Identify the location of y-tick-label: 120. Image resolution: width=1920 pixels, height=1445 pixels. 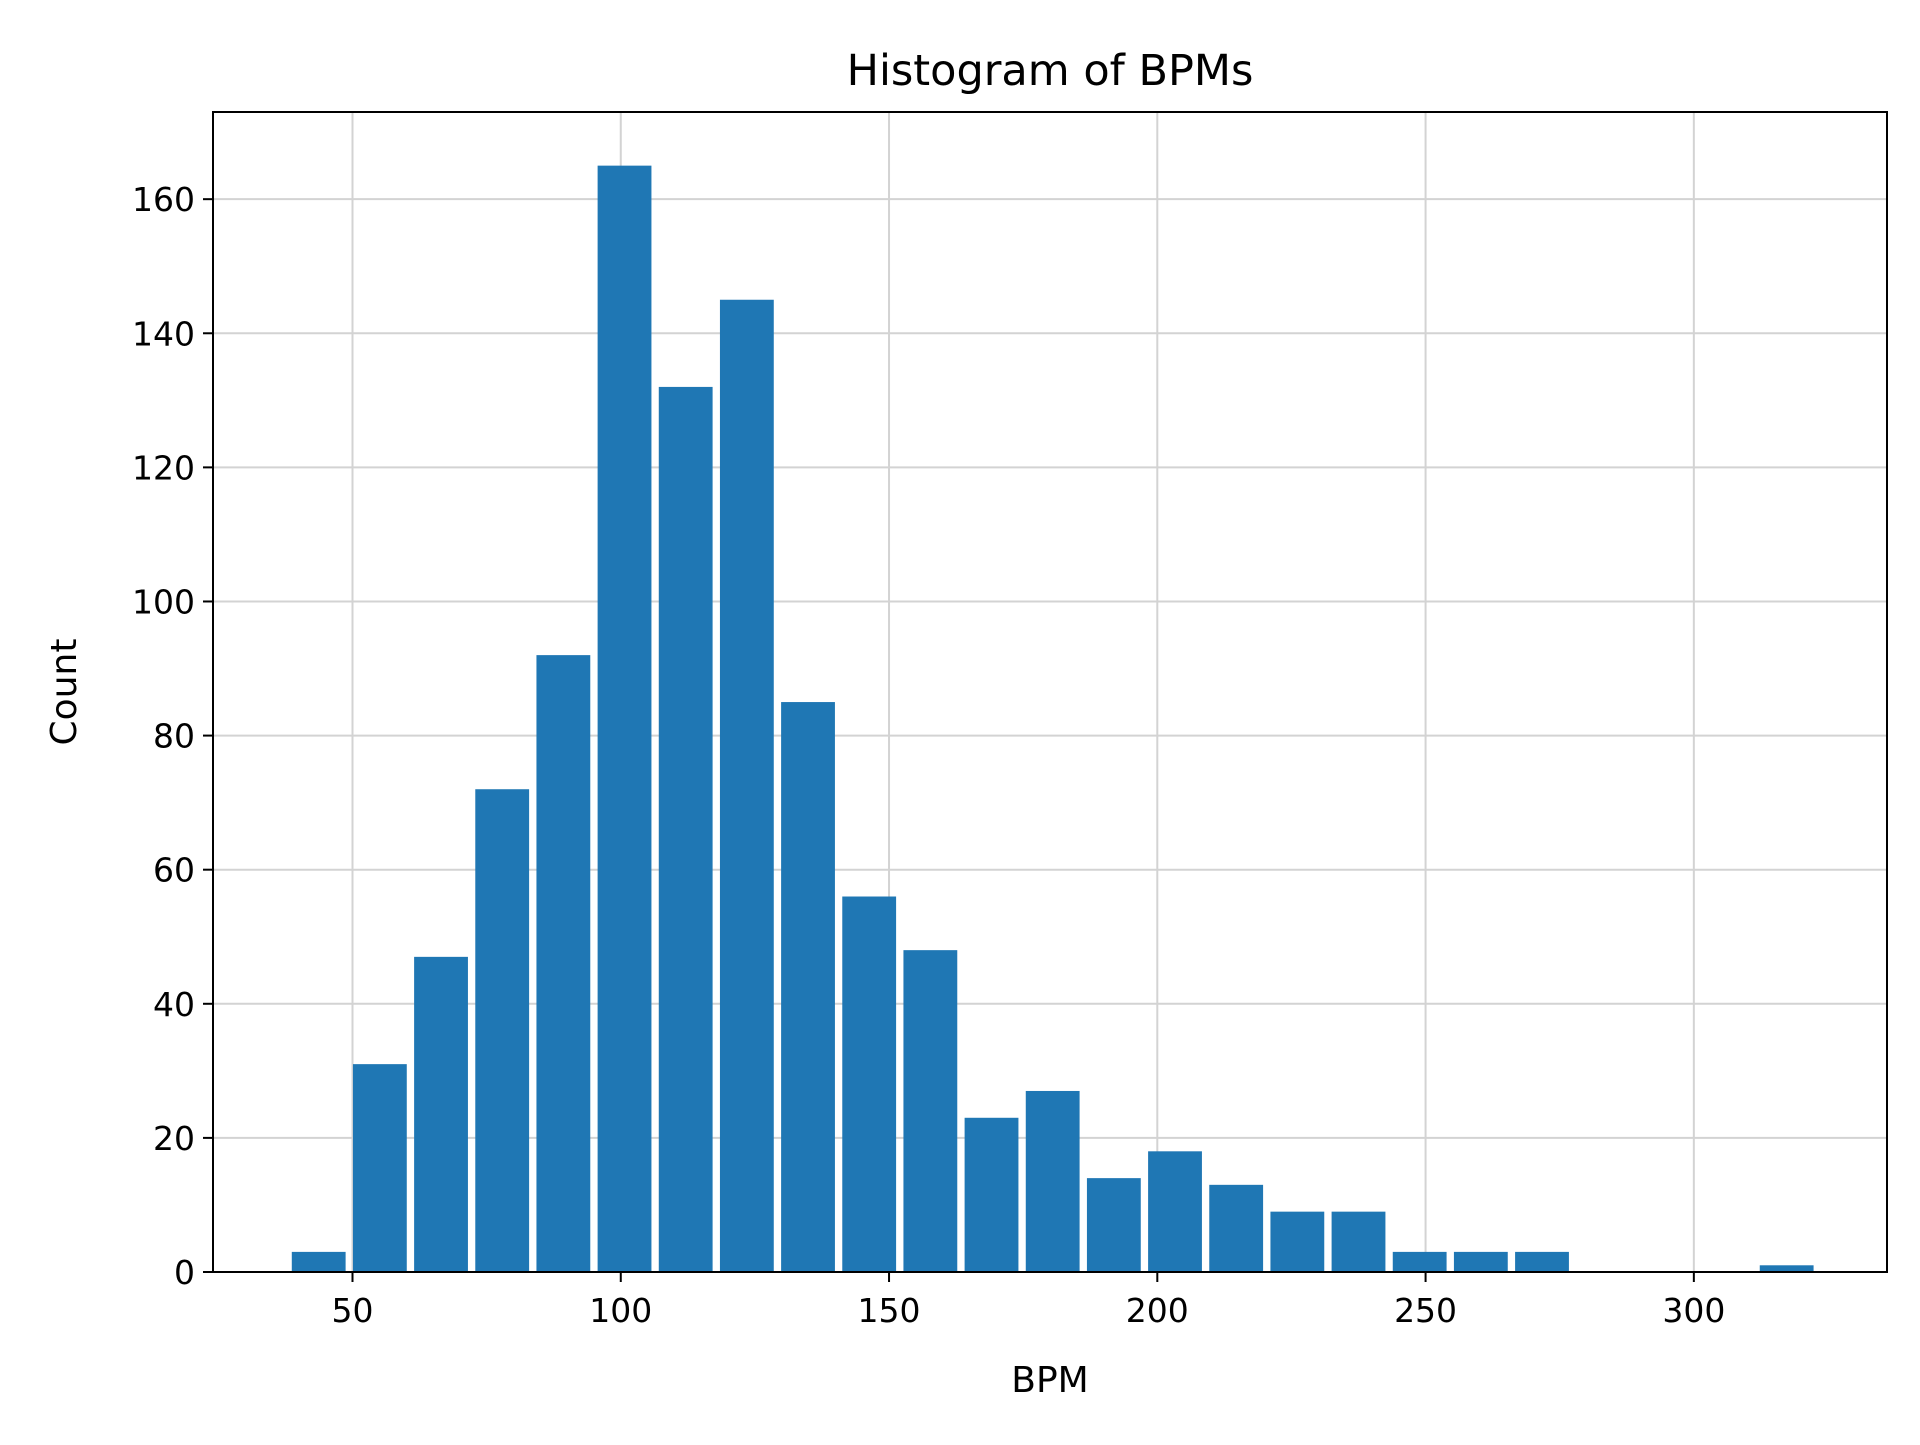
(163, 467).